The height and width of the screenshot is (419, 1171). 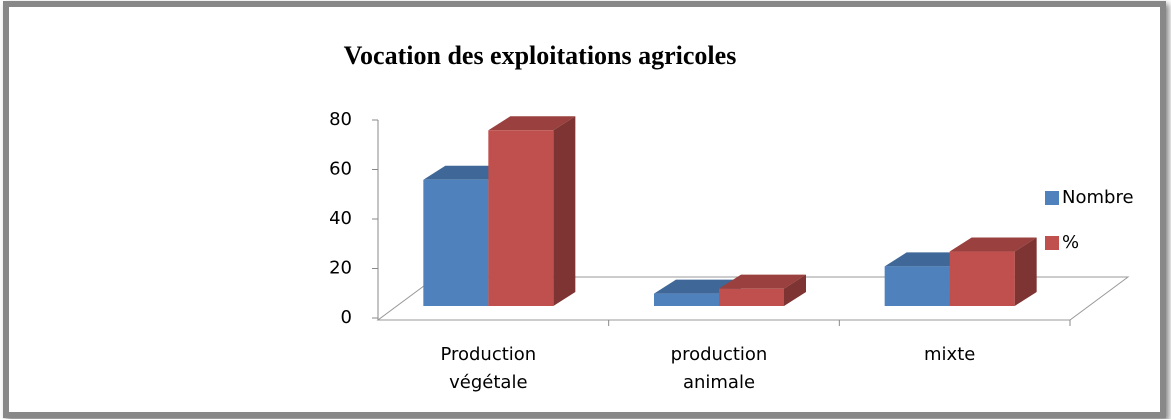 I want to click on x-tick-label: mixte, so click(x=949, y=354).